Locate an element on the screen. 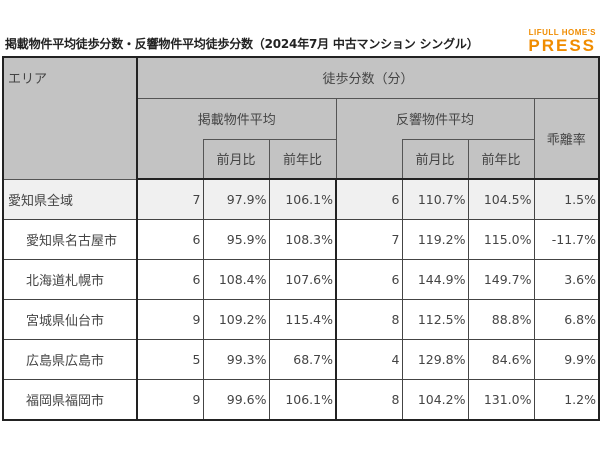 This screenshot has width=600, height=450. inquiry-yoy: 131.0% is located at coordinates (501, 400).